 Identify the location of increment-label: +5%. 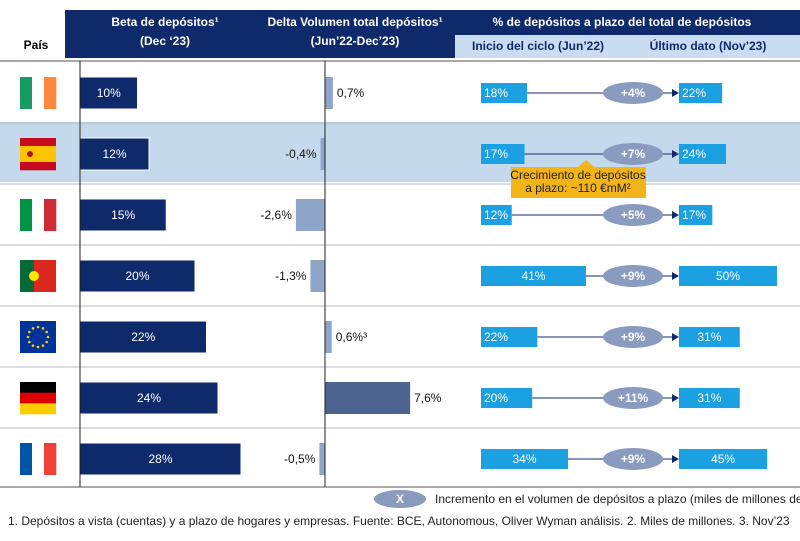
(633, 215).